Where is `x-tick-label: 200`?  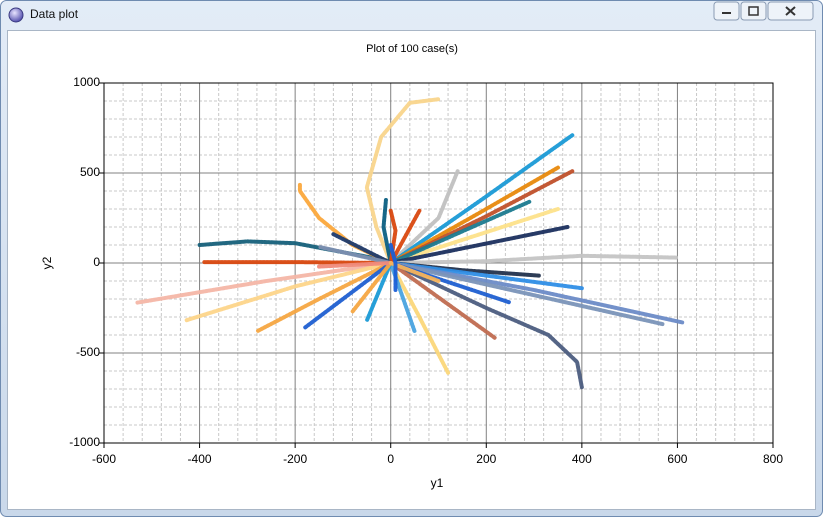
x-tick-label: 200 is located at coordinates (486, 459).